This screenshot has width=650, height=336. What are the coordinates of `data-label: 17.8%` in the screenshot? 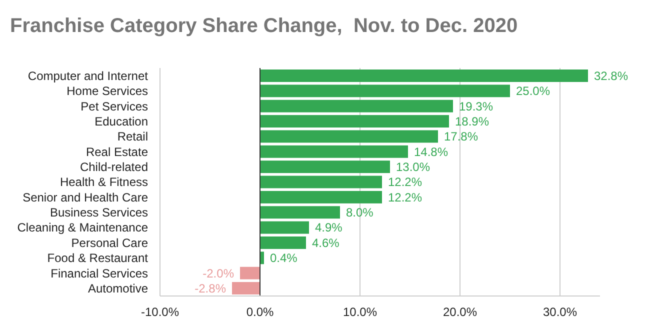 It's located at (461, 137).